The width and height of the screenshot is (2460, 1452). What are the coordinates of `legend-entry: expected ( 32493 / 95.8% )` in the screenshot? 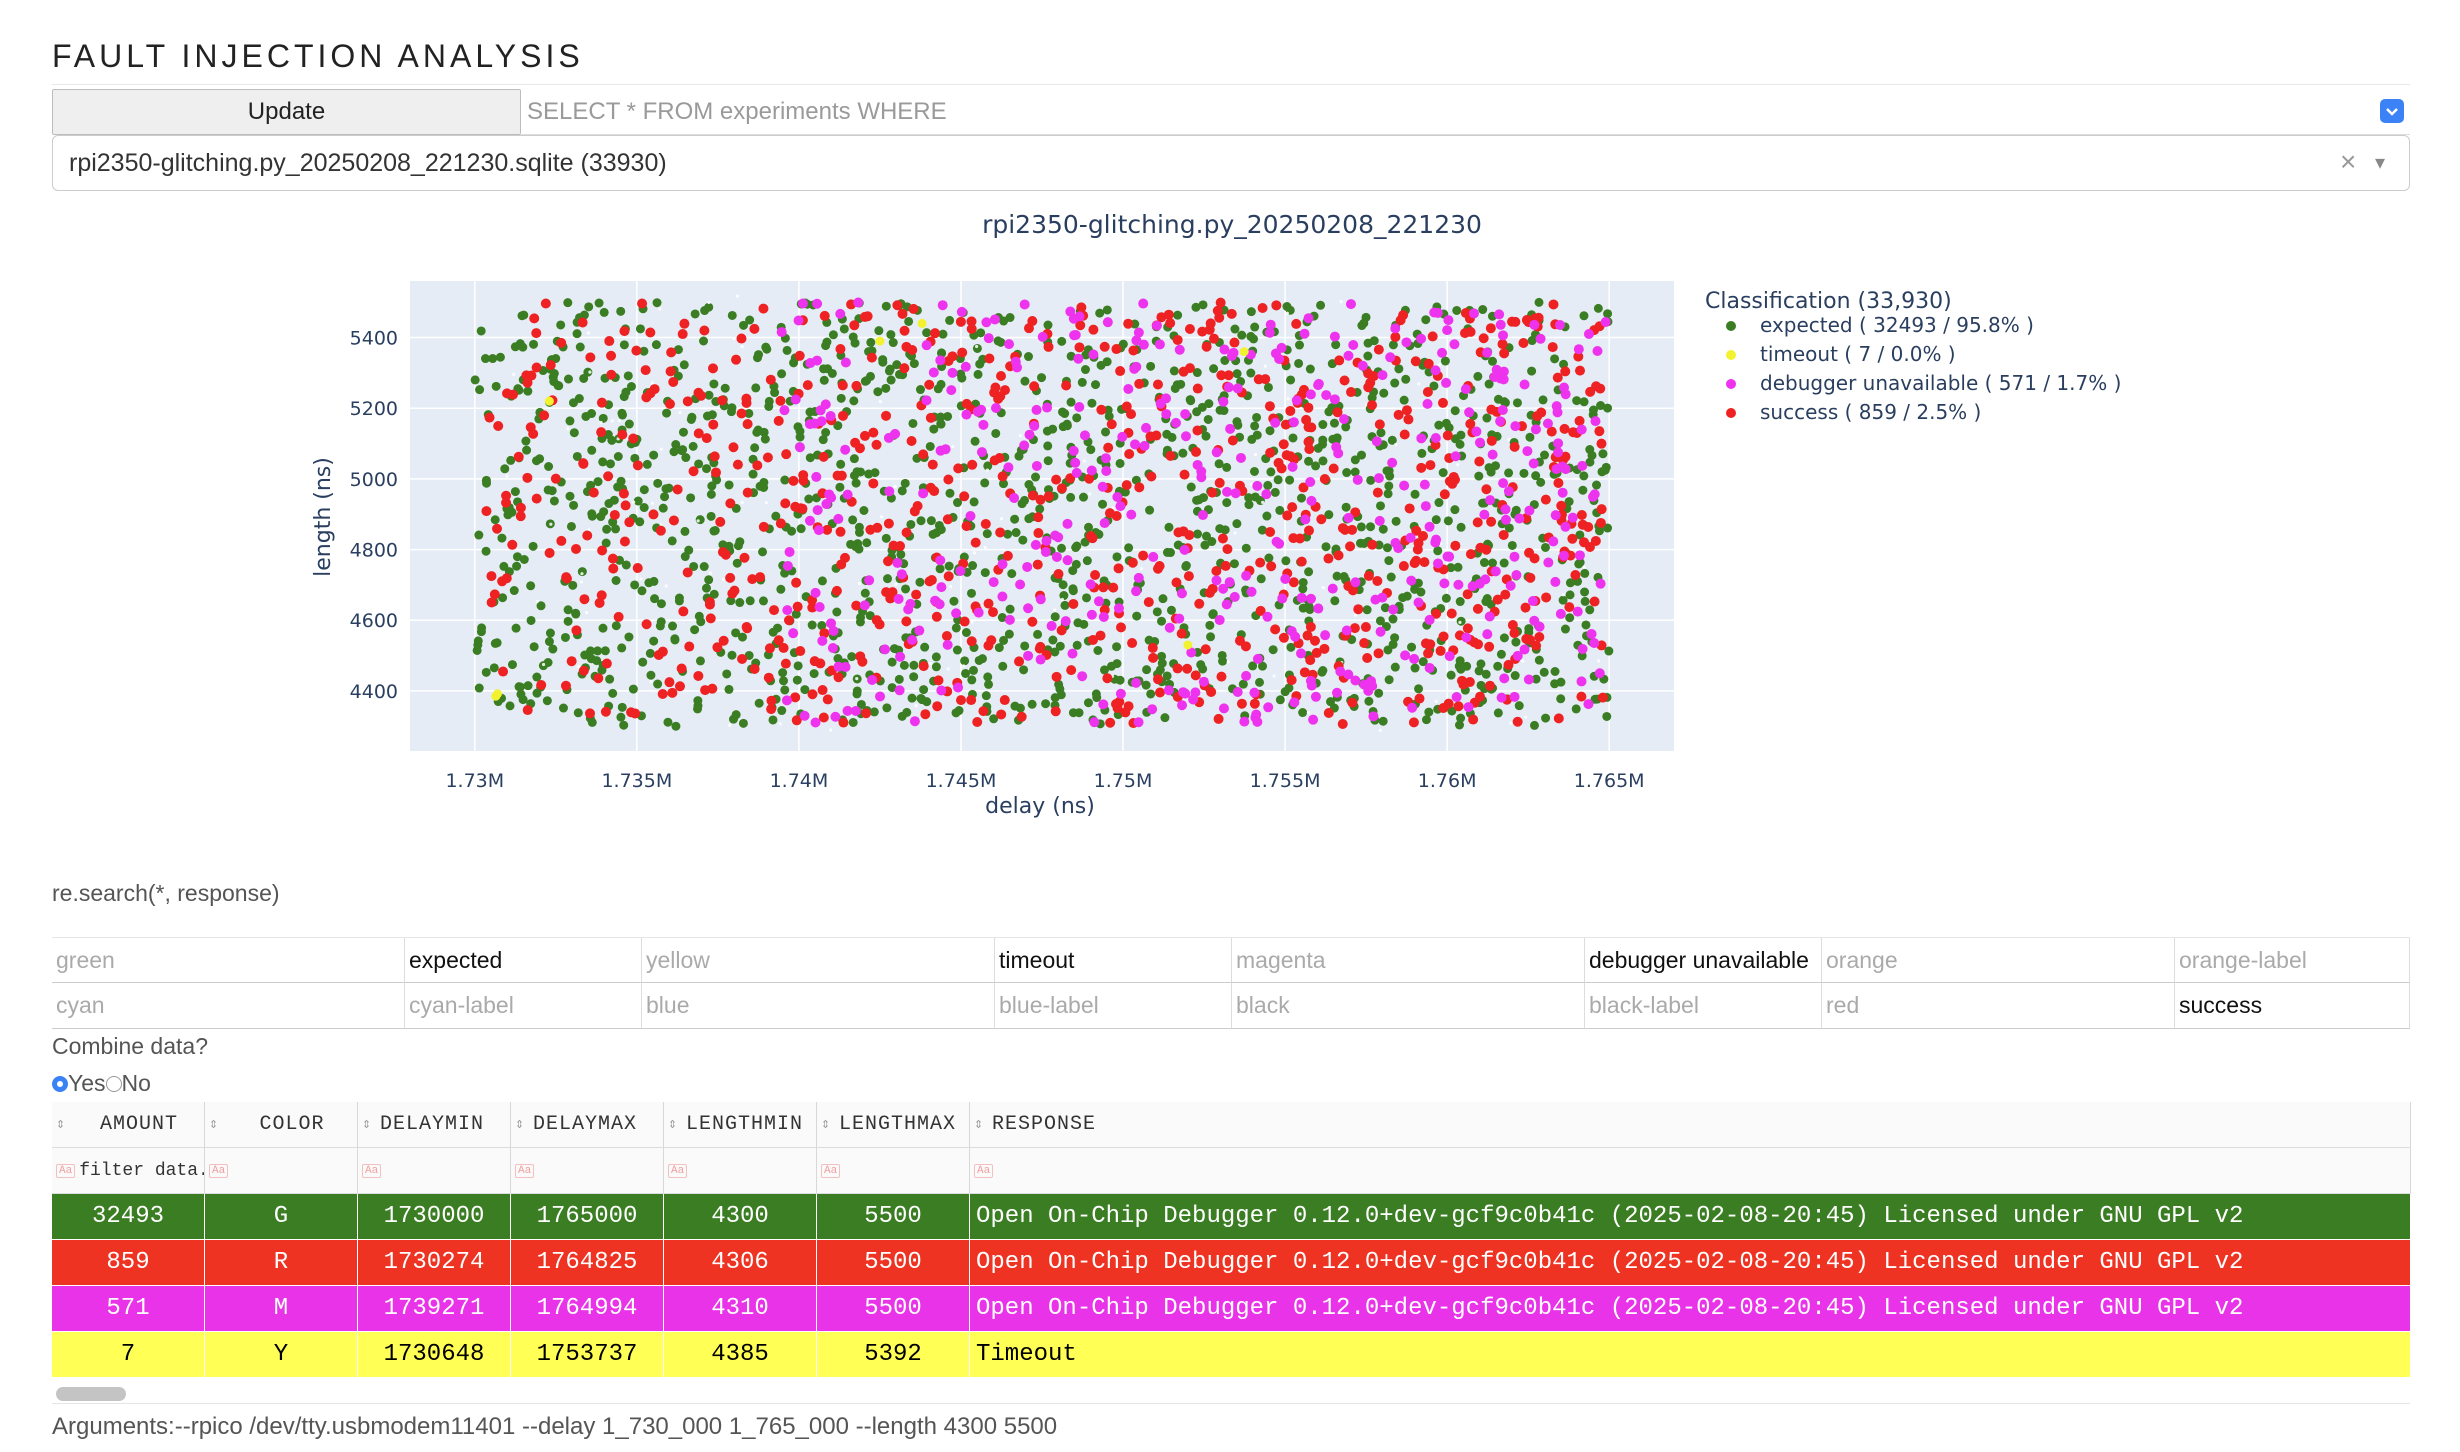 It's located at (1897, 325).